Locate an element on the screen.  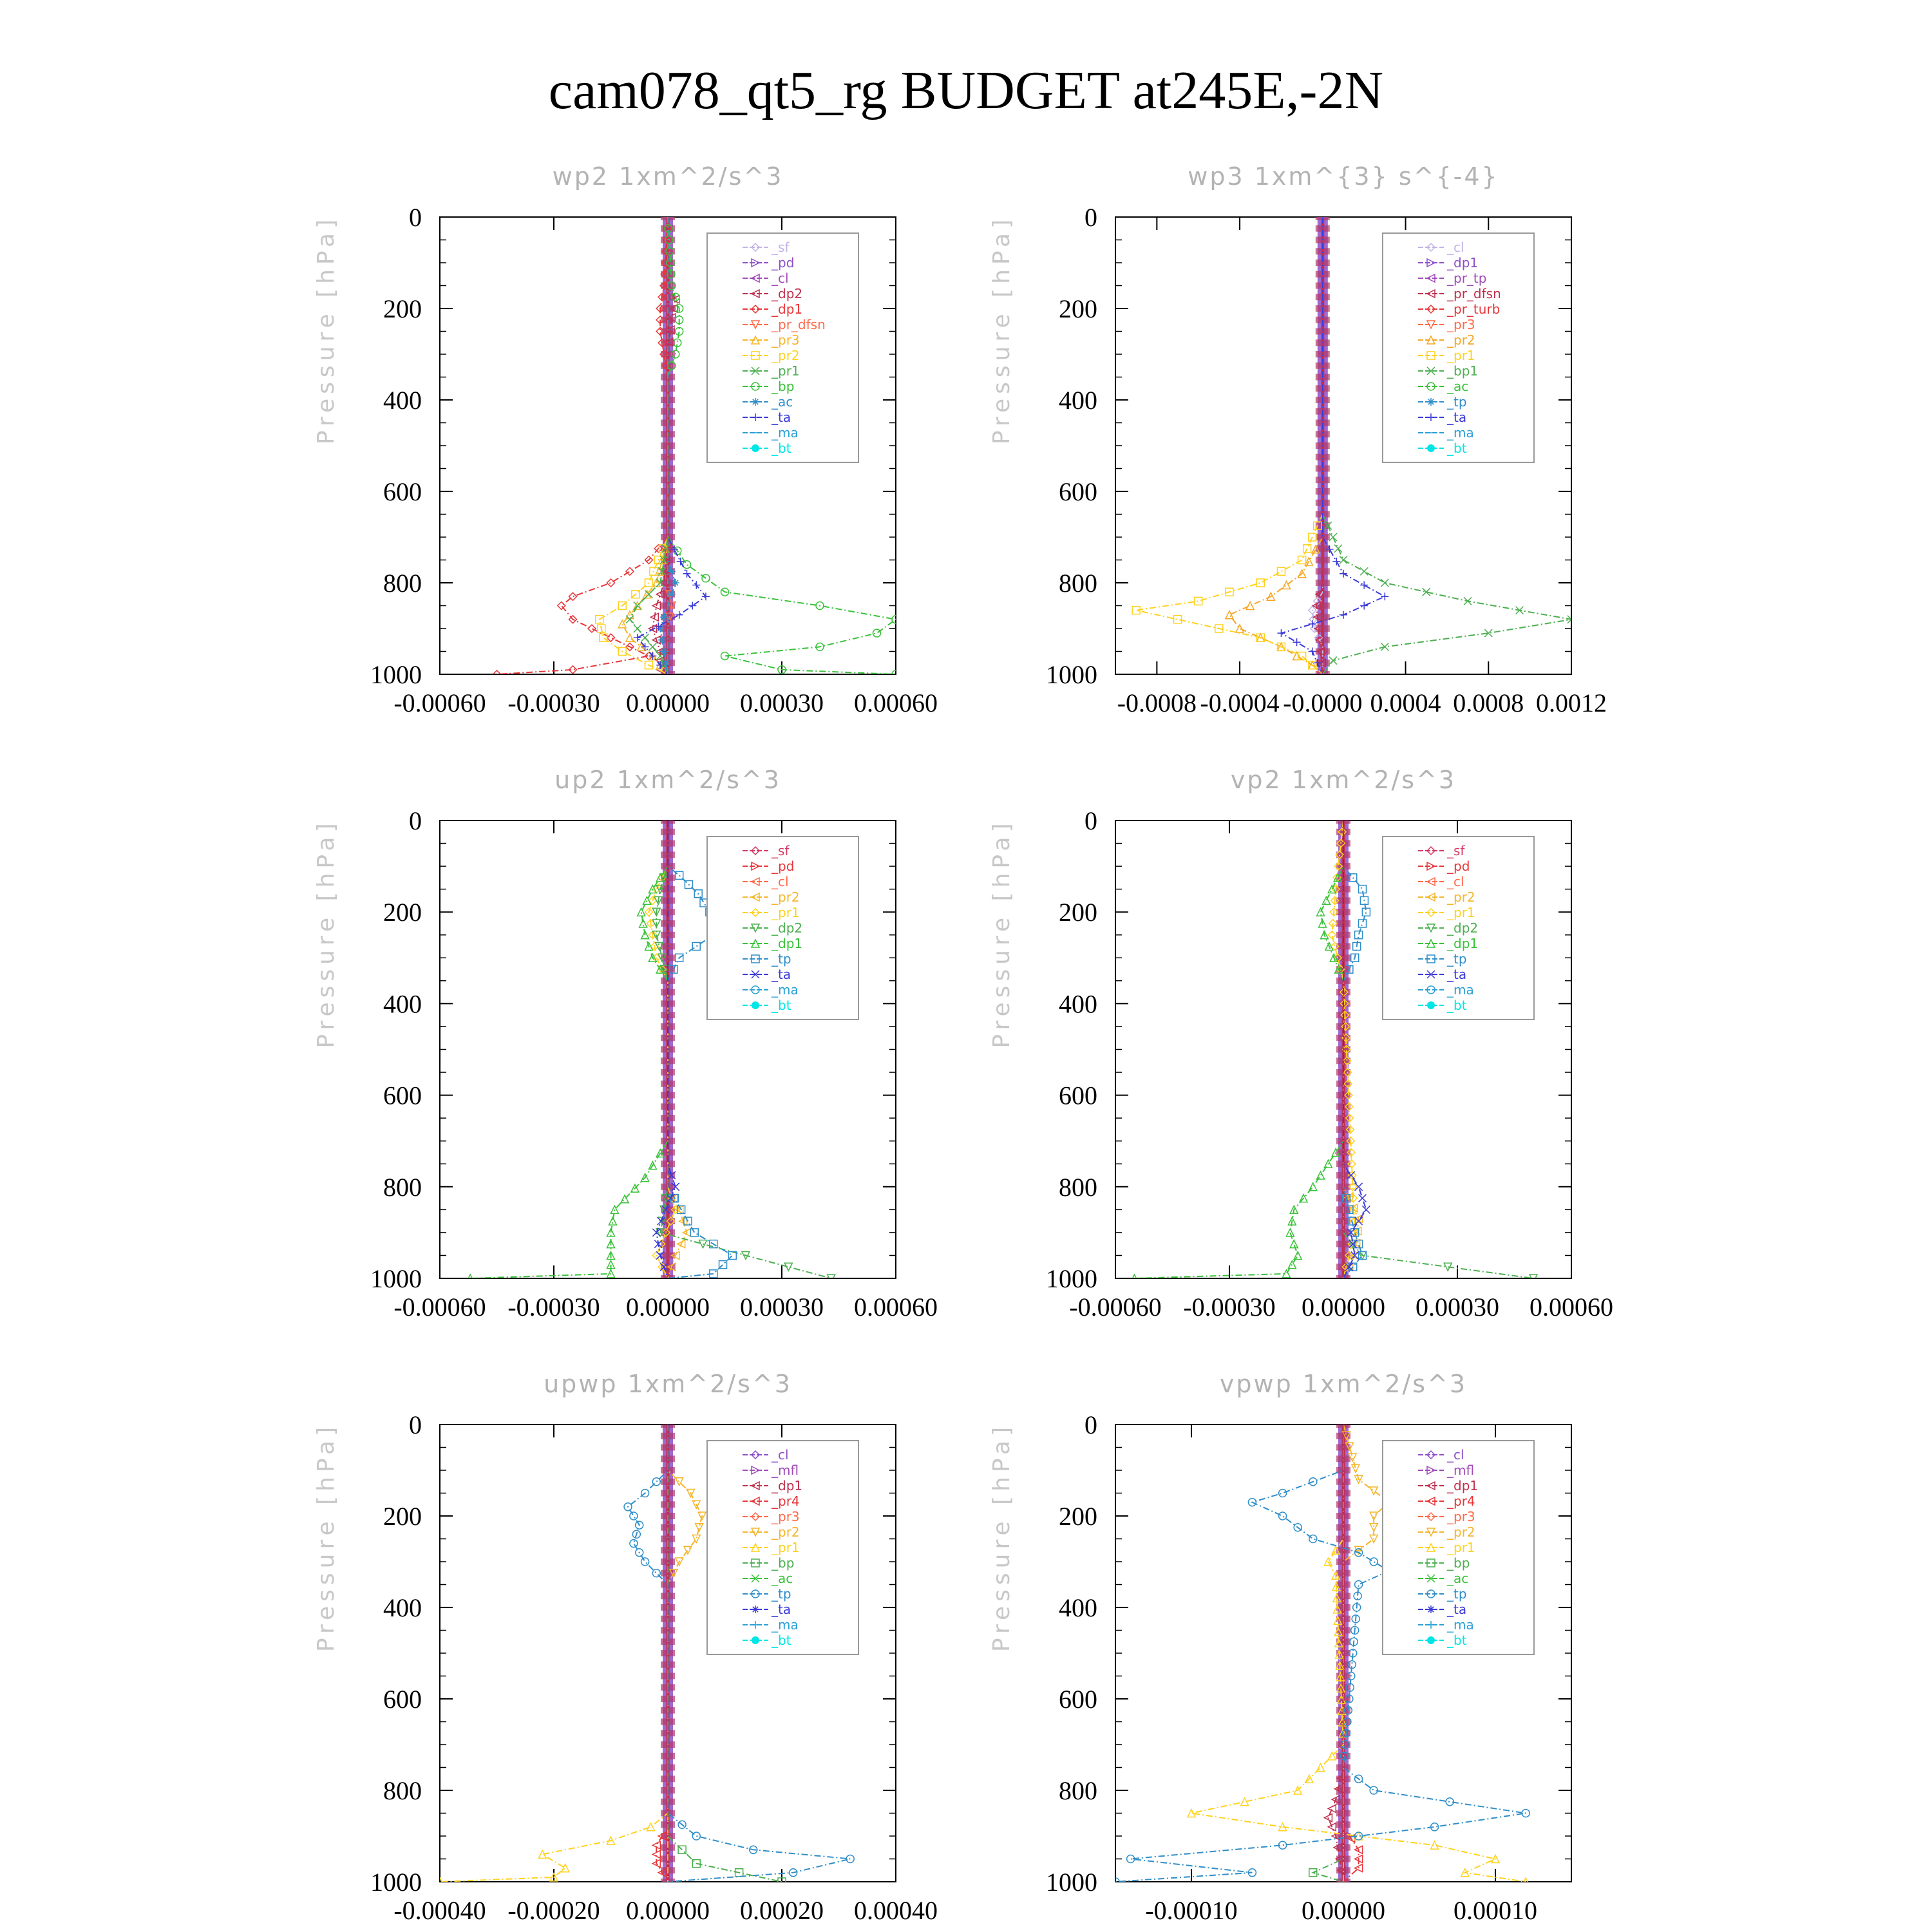
legend-label: _ac is located at coordinates (782, 1578).